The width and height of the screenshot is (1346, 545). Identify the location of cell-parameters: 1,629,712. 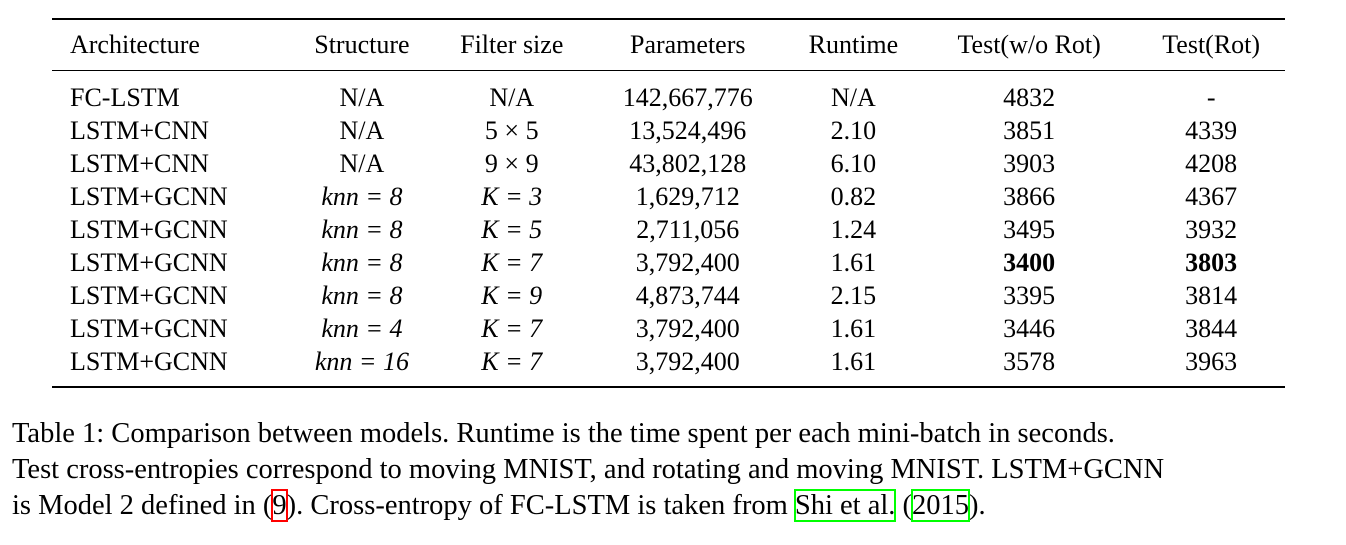
(687, 196).